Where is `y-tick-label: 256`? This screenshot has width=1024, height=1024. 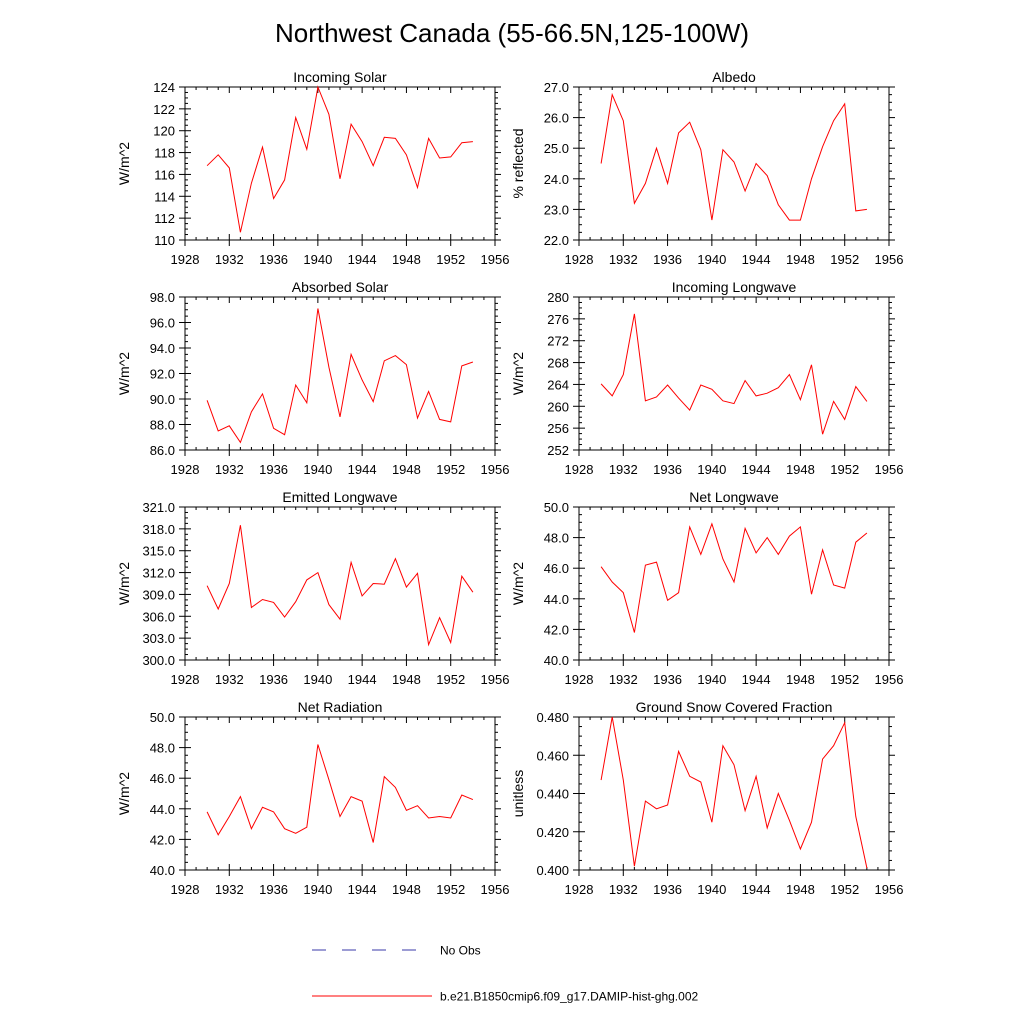
y-tick-label: 256 is located at coordinates (558, 428).